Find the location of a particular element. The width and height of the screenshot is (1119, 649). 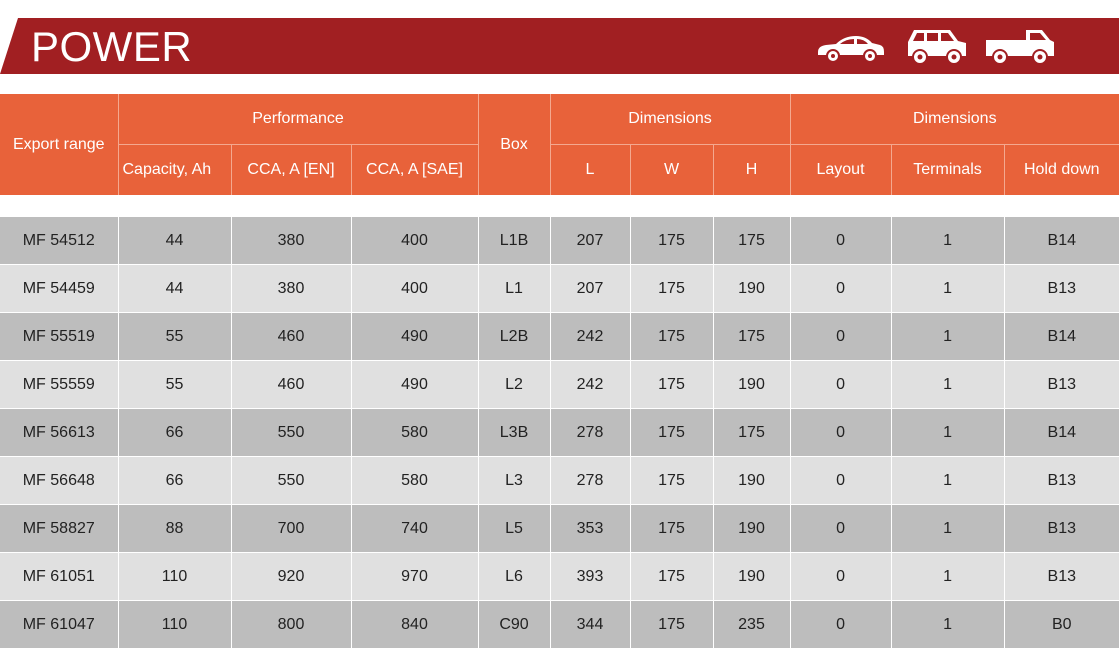

header-export-range: Export range is located at coordinates (59, 144).